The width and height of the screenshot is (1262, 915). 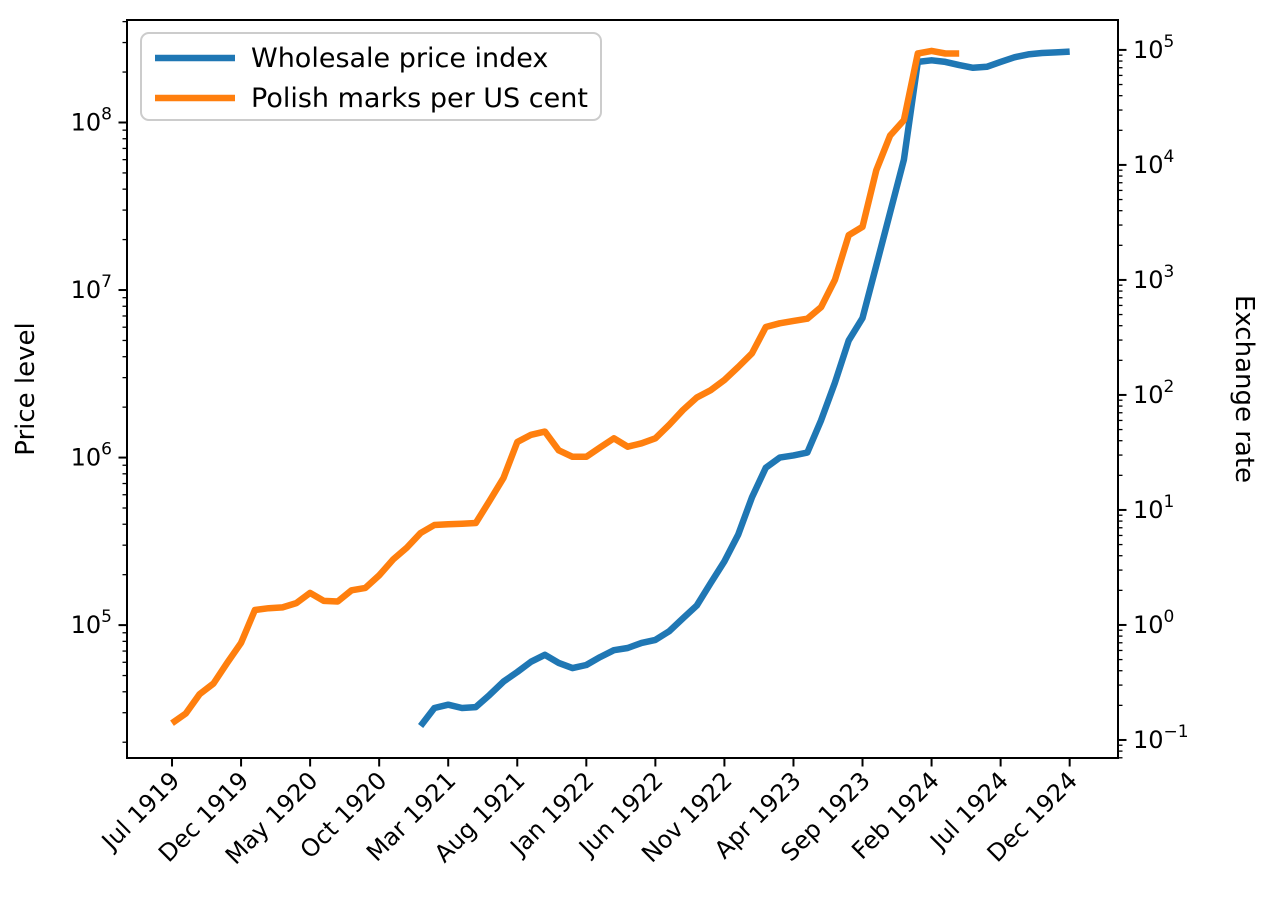 I want to click on left-axis-label: Price level, so click(x=26, y=389).